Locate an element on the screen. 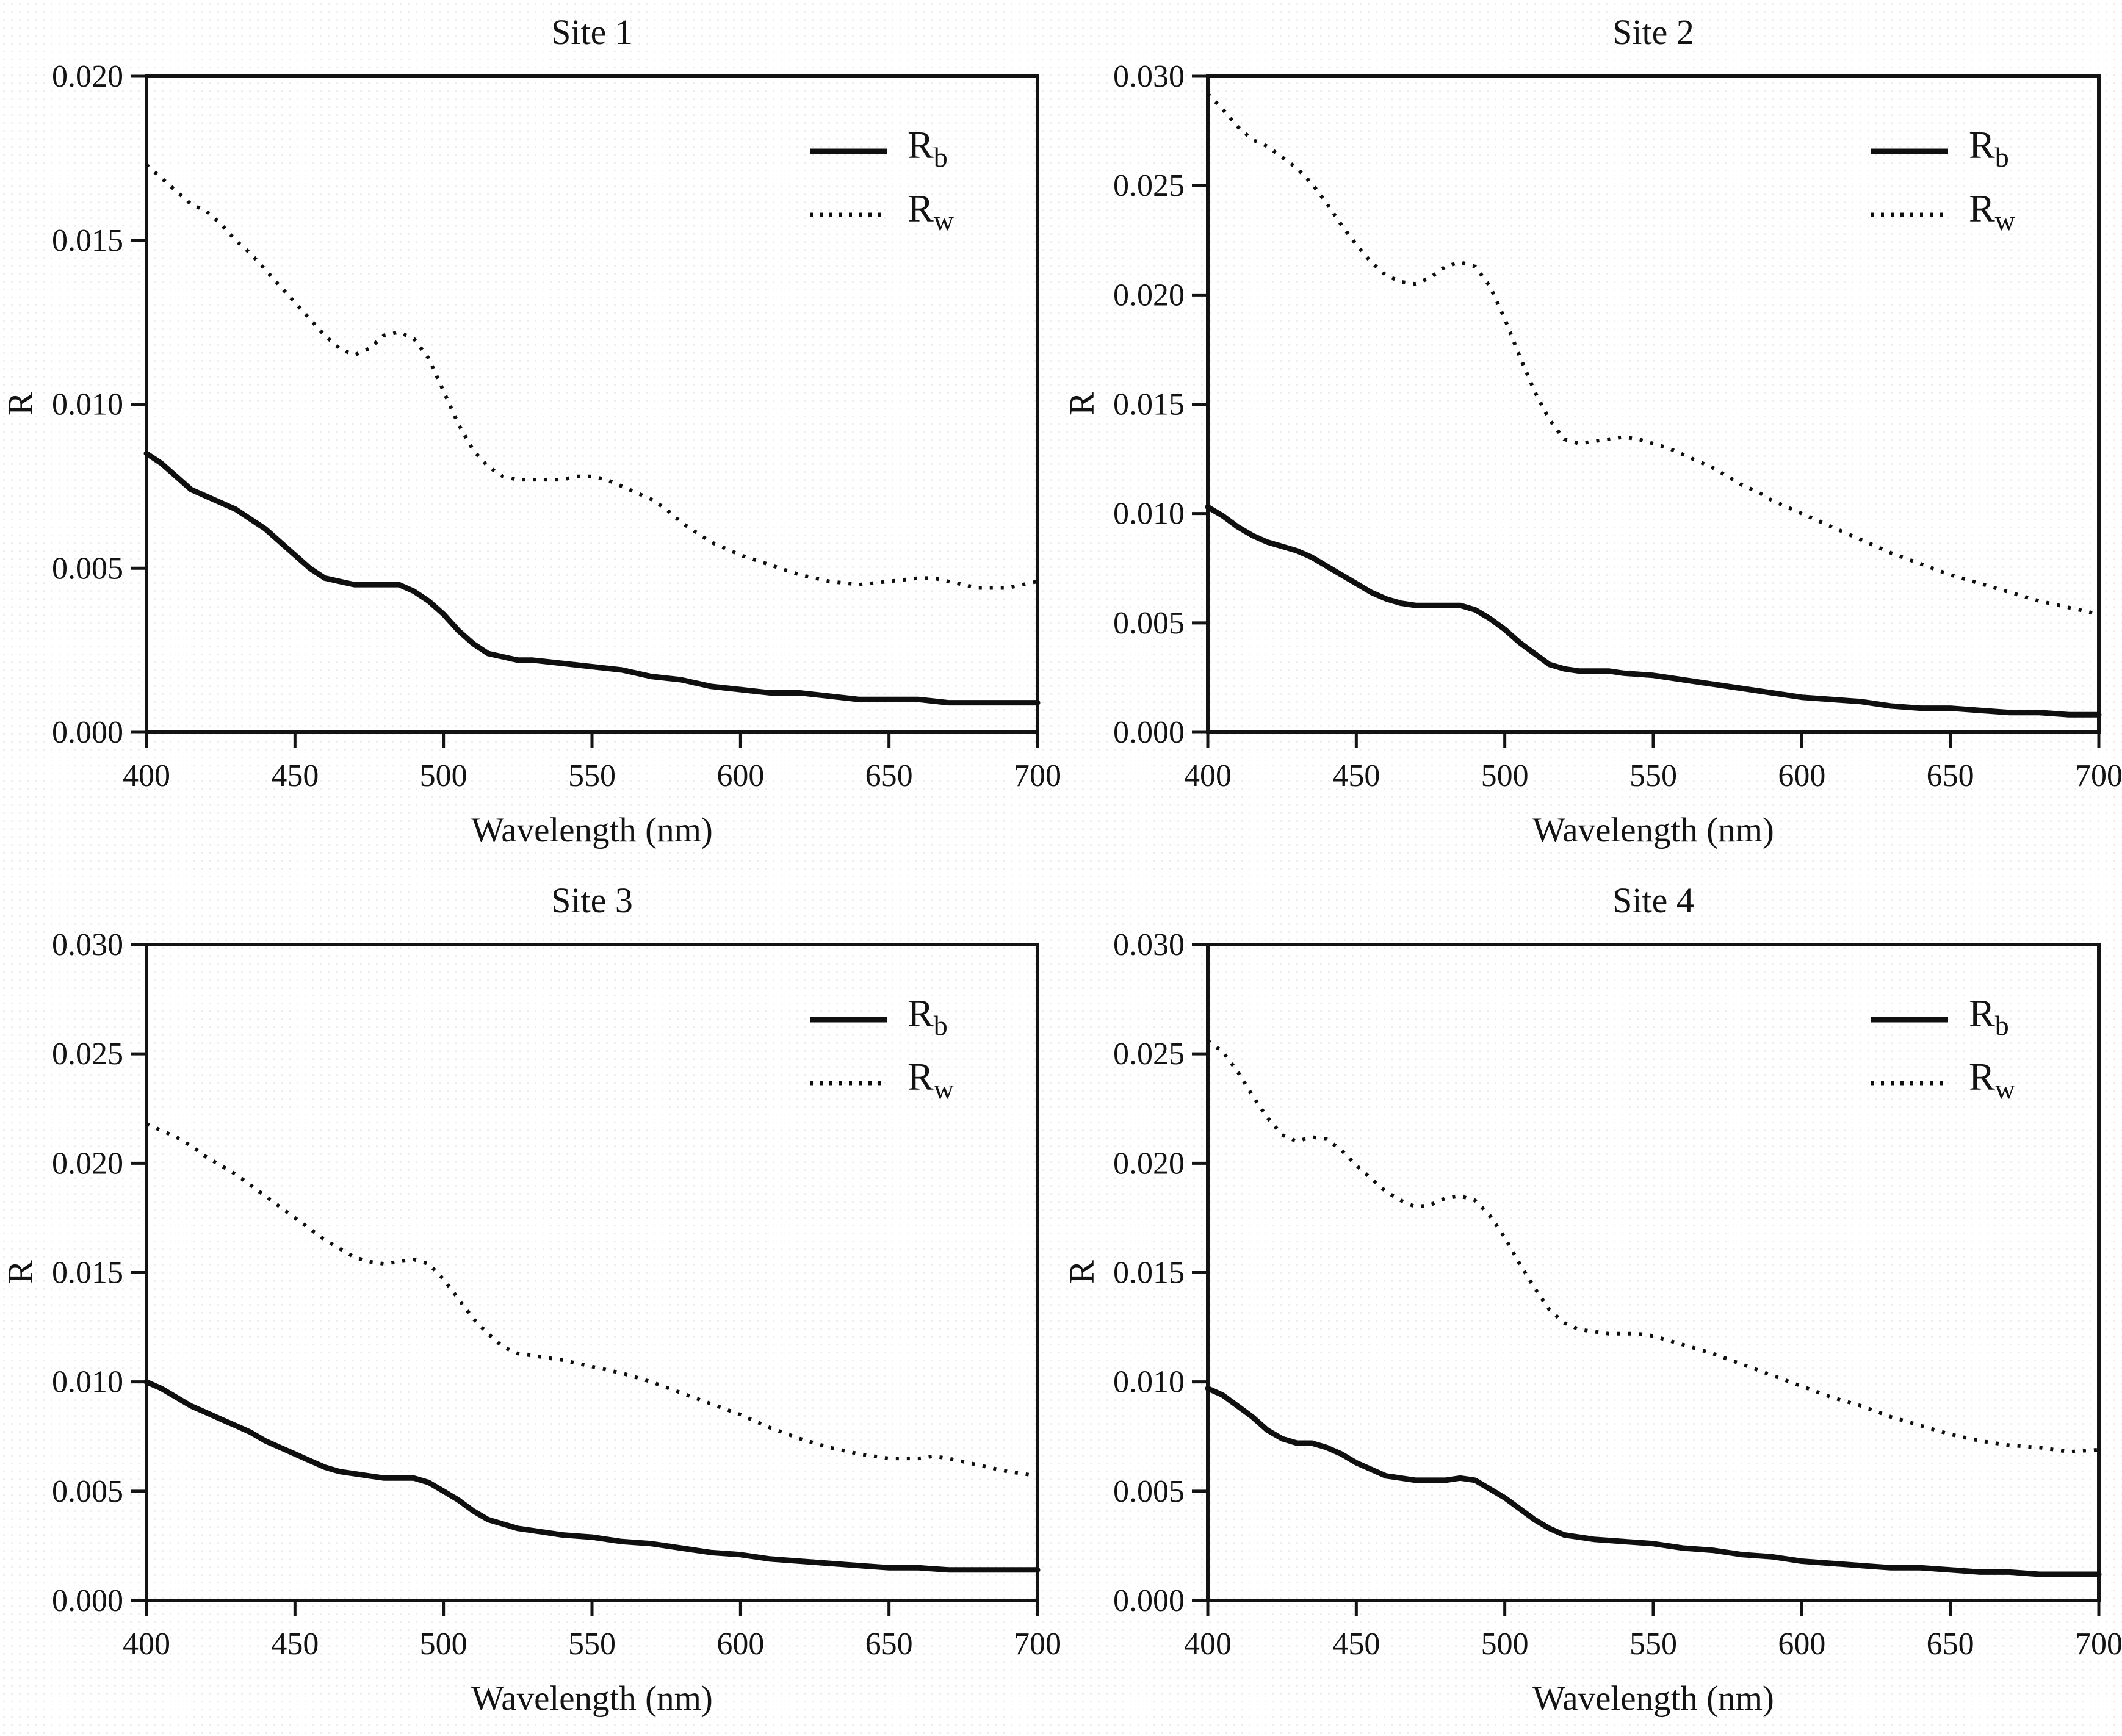 The image size is (2122, 1736). chart-title: Site 2 is located at coordinates (1653, 32).